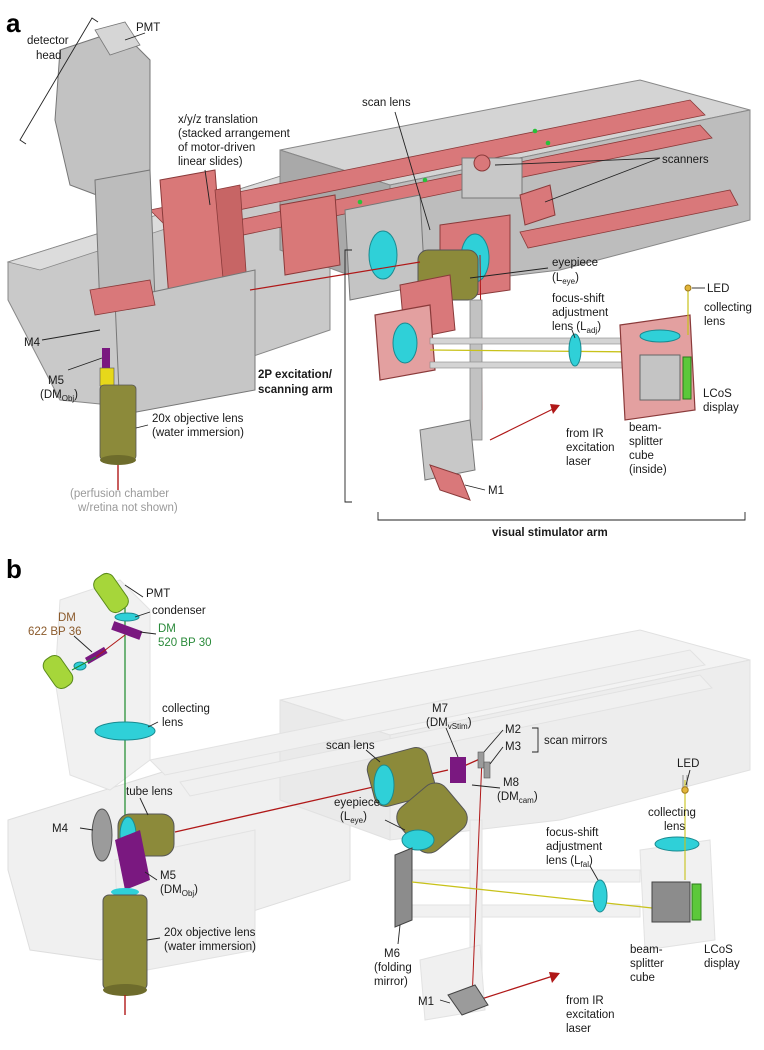 The height and width of the screenshot is (1050, 764). What do you see at coordinates (348, 376) in the screenshot?
I see `excitation-bracket` at bounding box center [348, 376].